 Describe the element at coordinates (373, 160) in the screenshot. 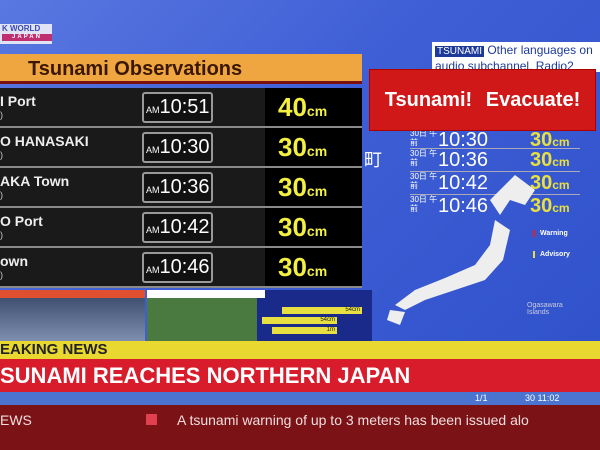

I see `jp-kanji: 町` at that location.